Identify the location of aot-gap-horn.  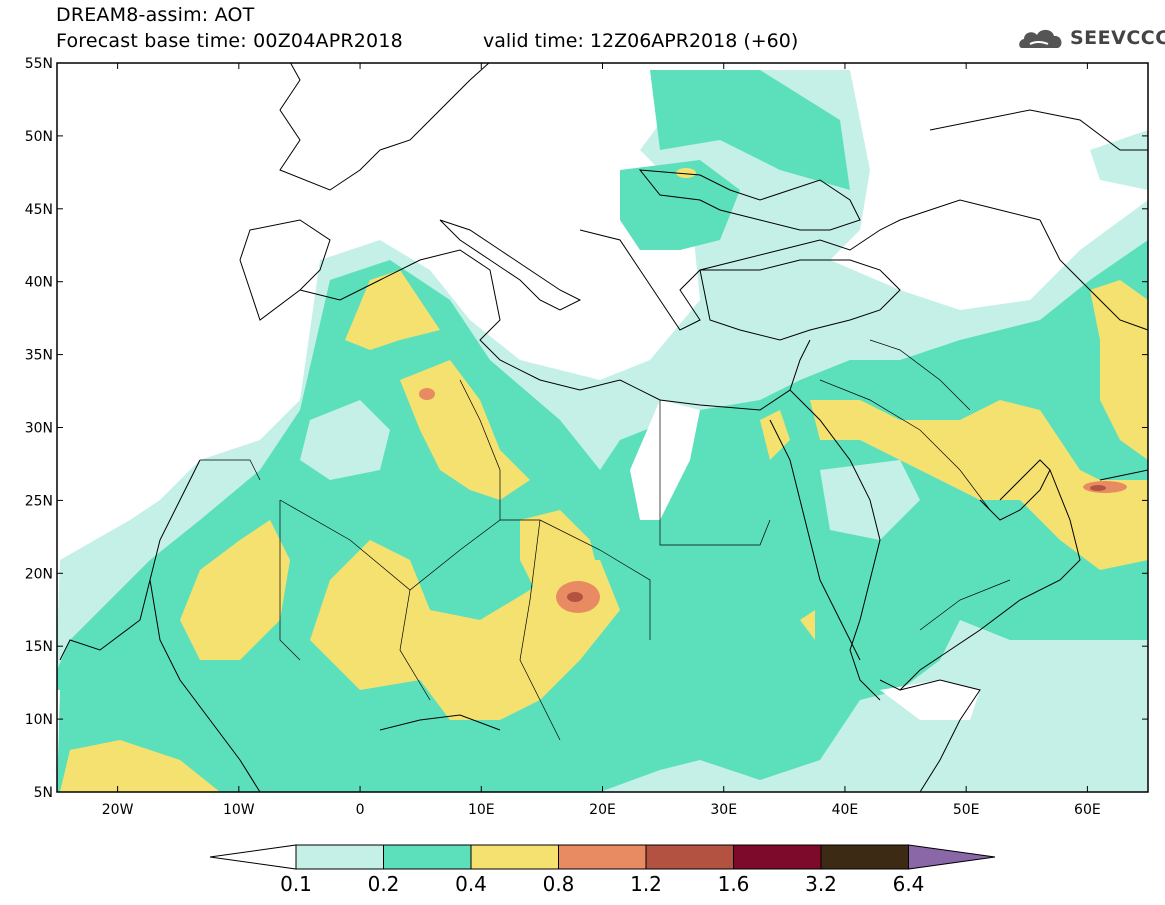
(930, 700).